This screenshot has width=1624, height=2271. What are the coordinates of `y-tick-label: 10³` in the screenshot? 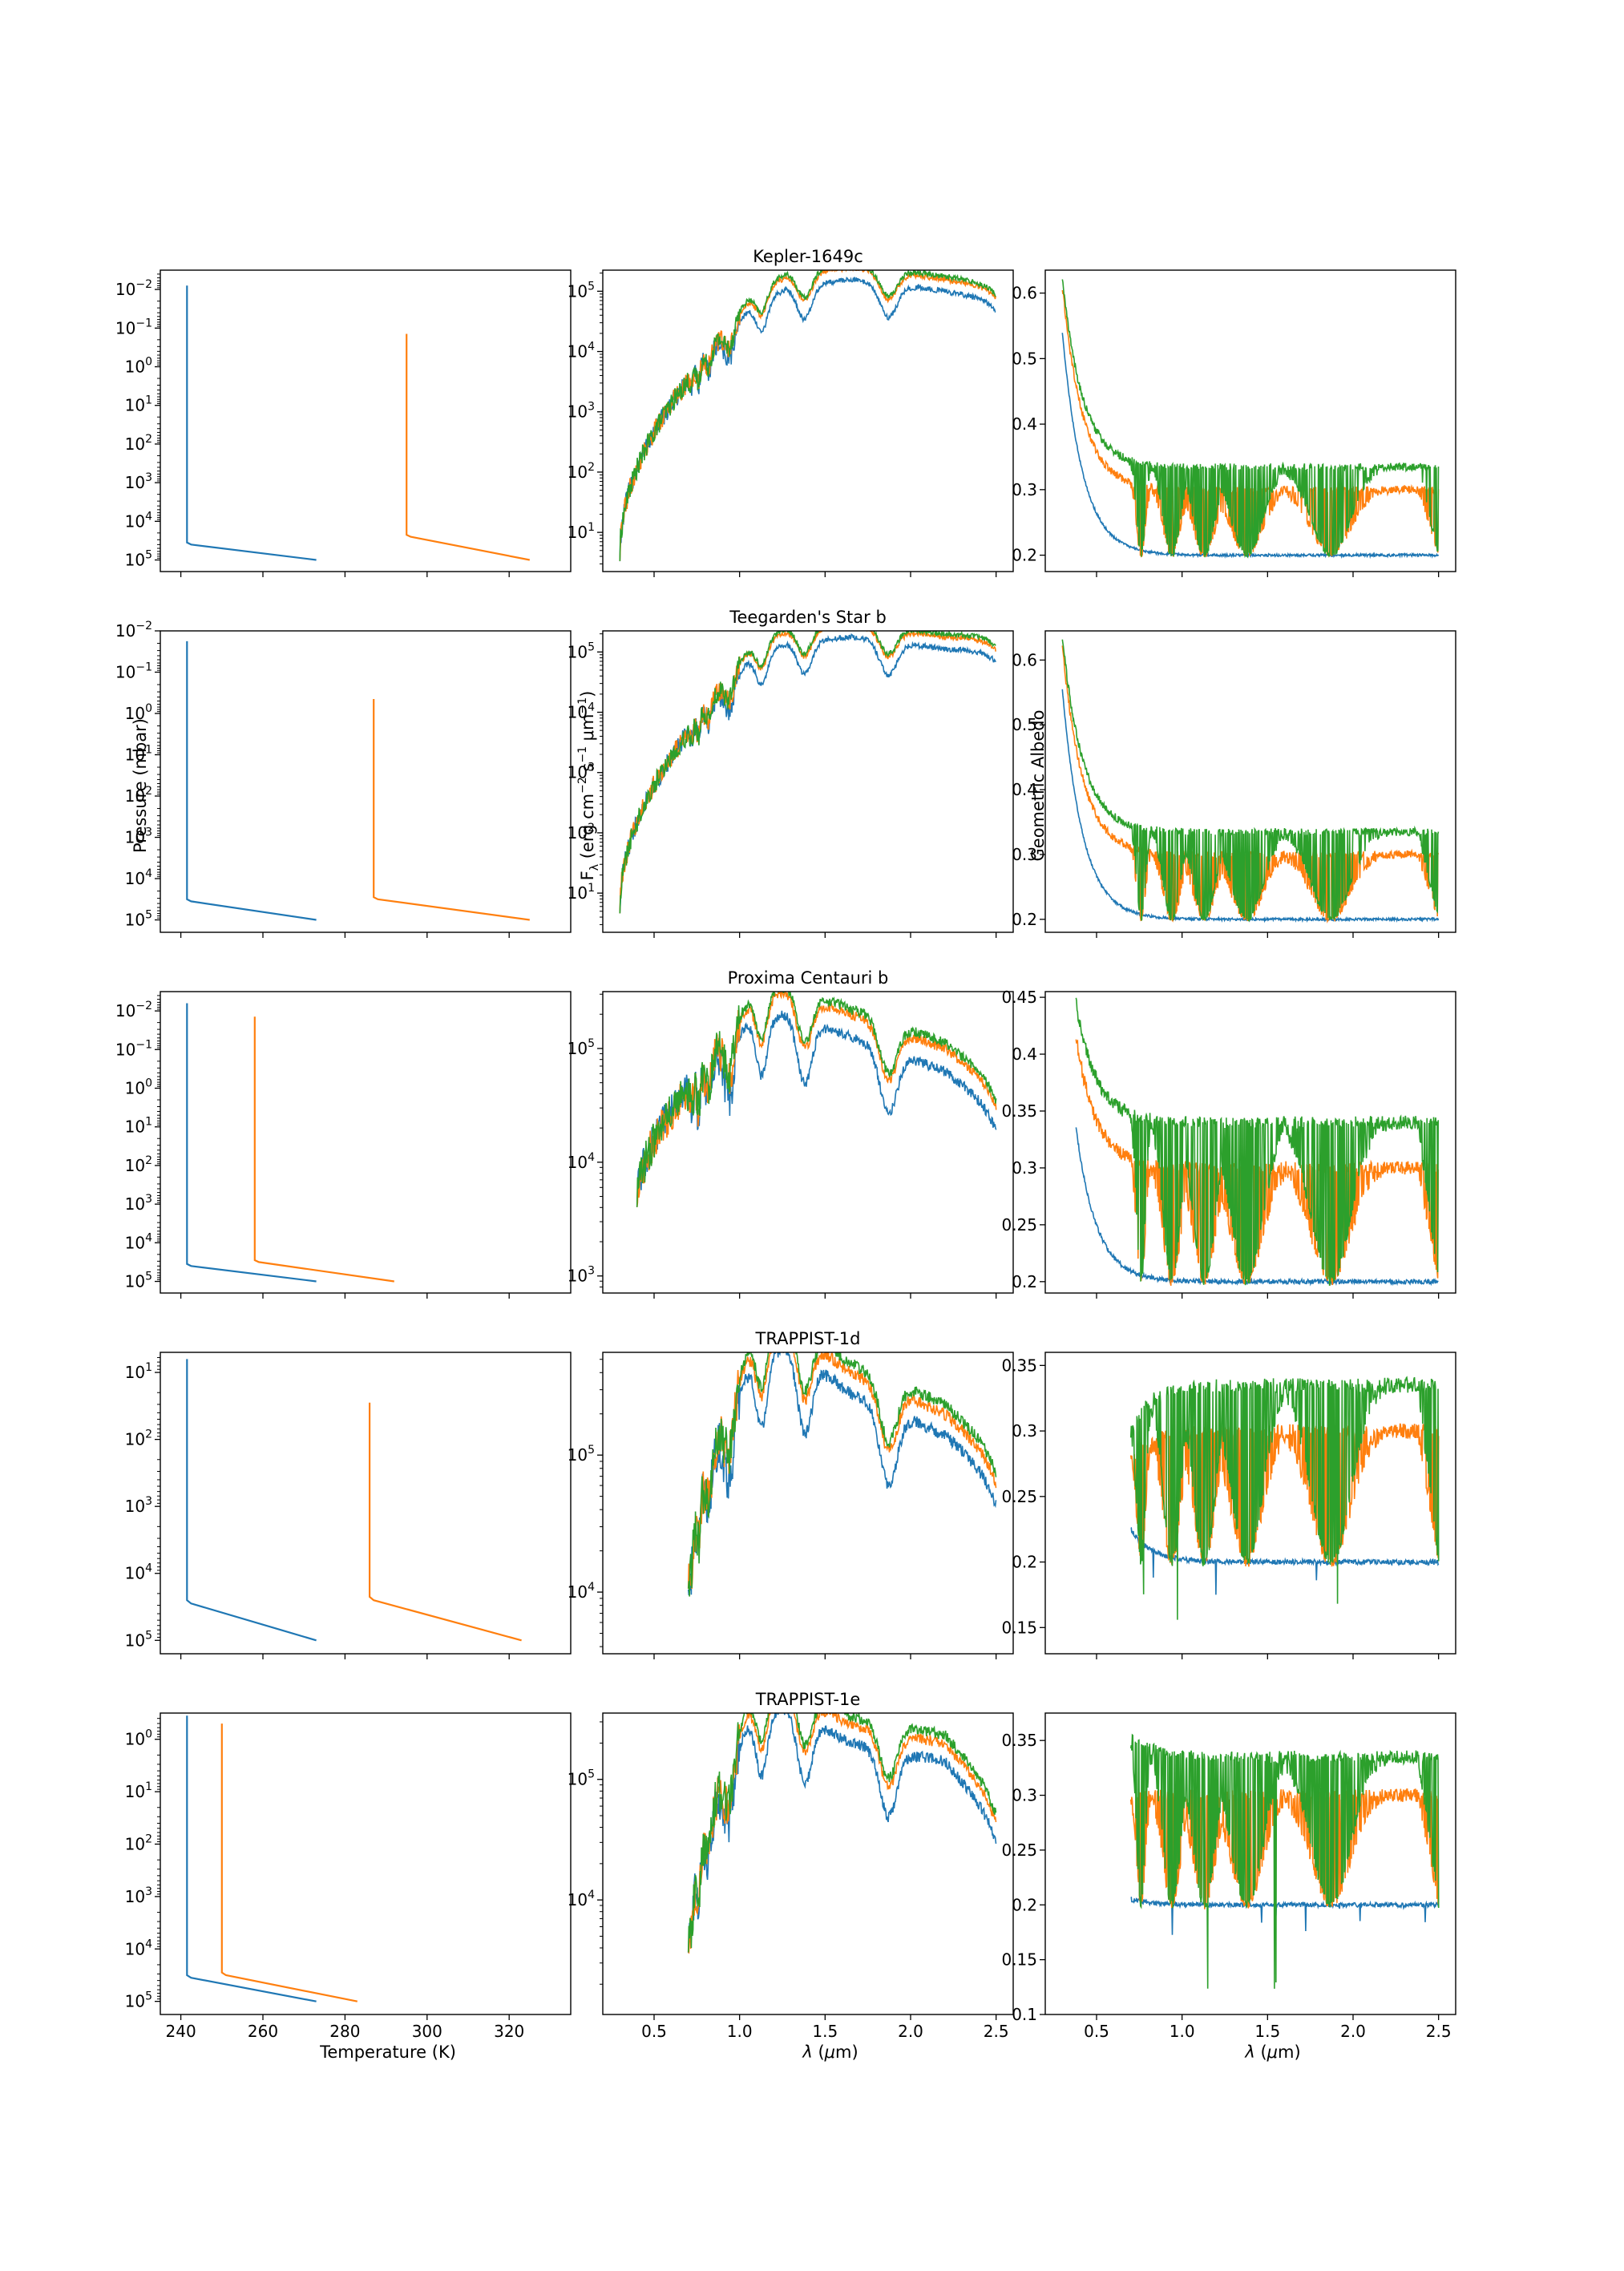 It's located at (138, 1203).